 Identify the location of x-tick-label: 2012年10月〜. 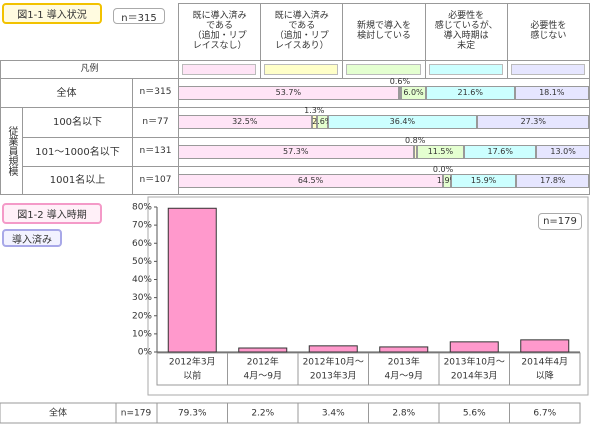
(333, 362).